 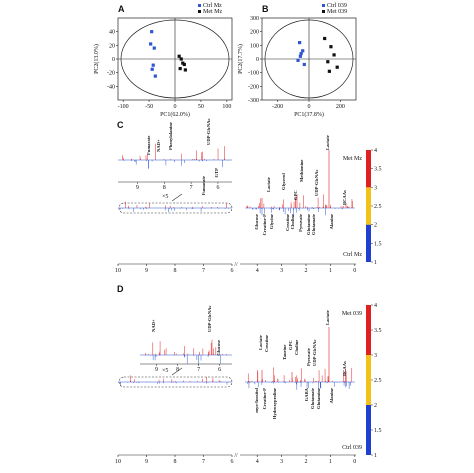 I want to click on panel-letter: B, so click(x=265, y=9).